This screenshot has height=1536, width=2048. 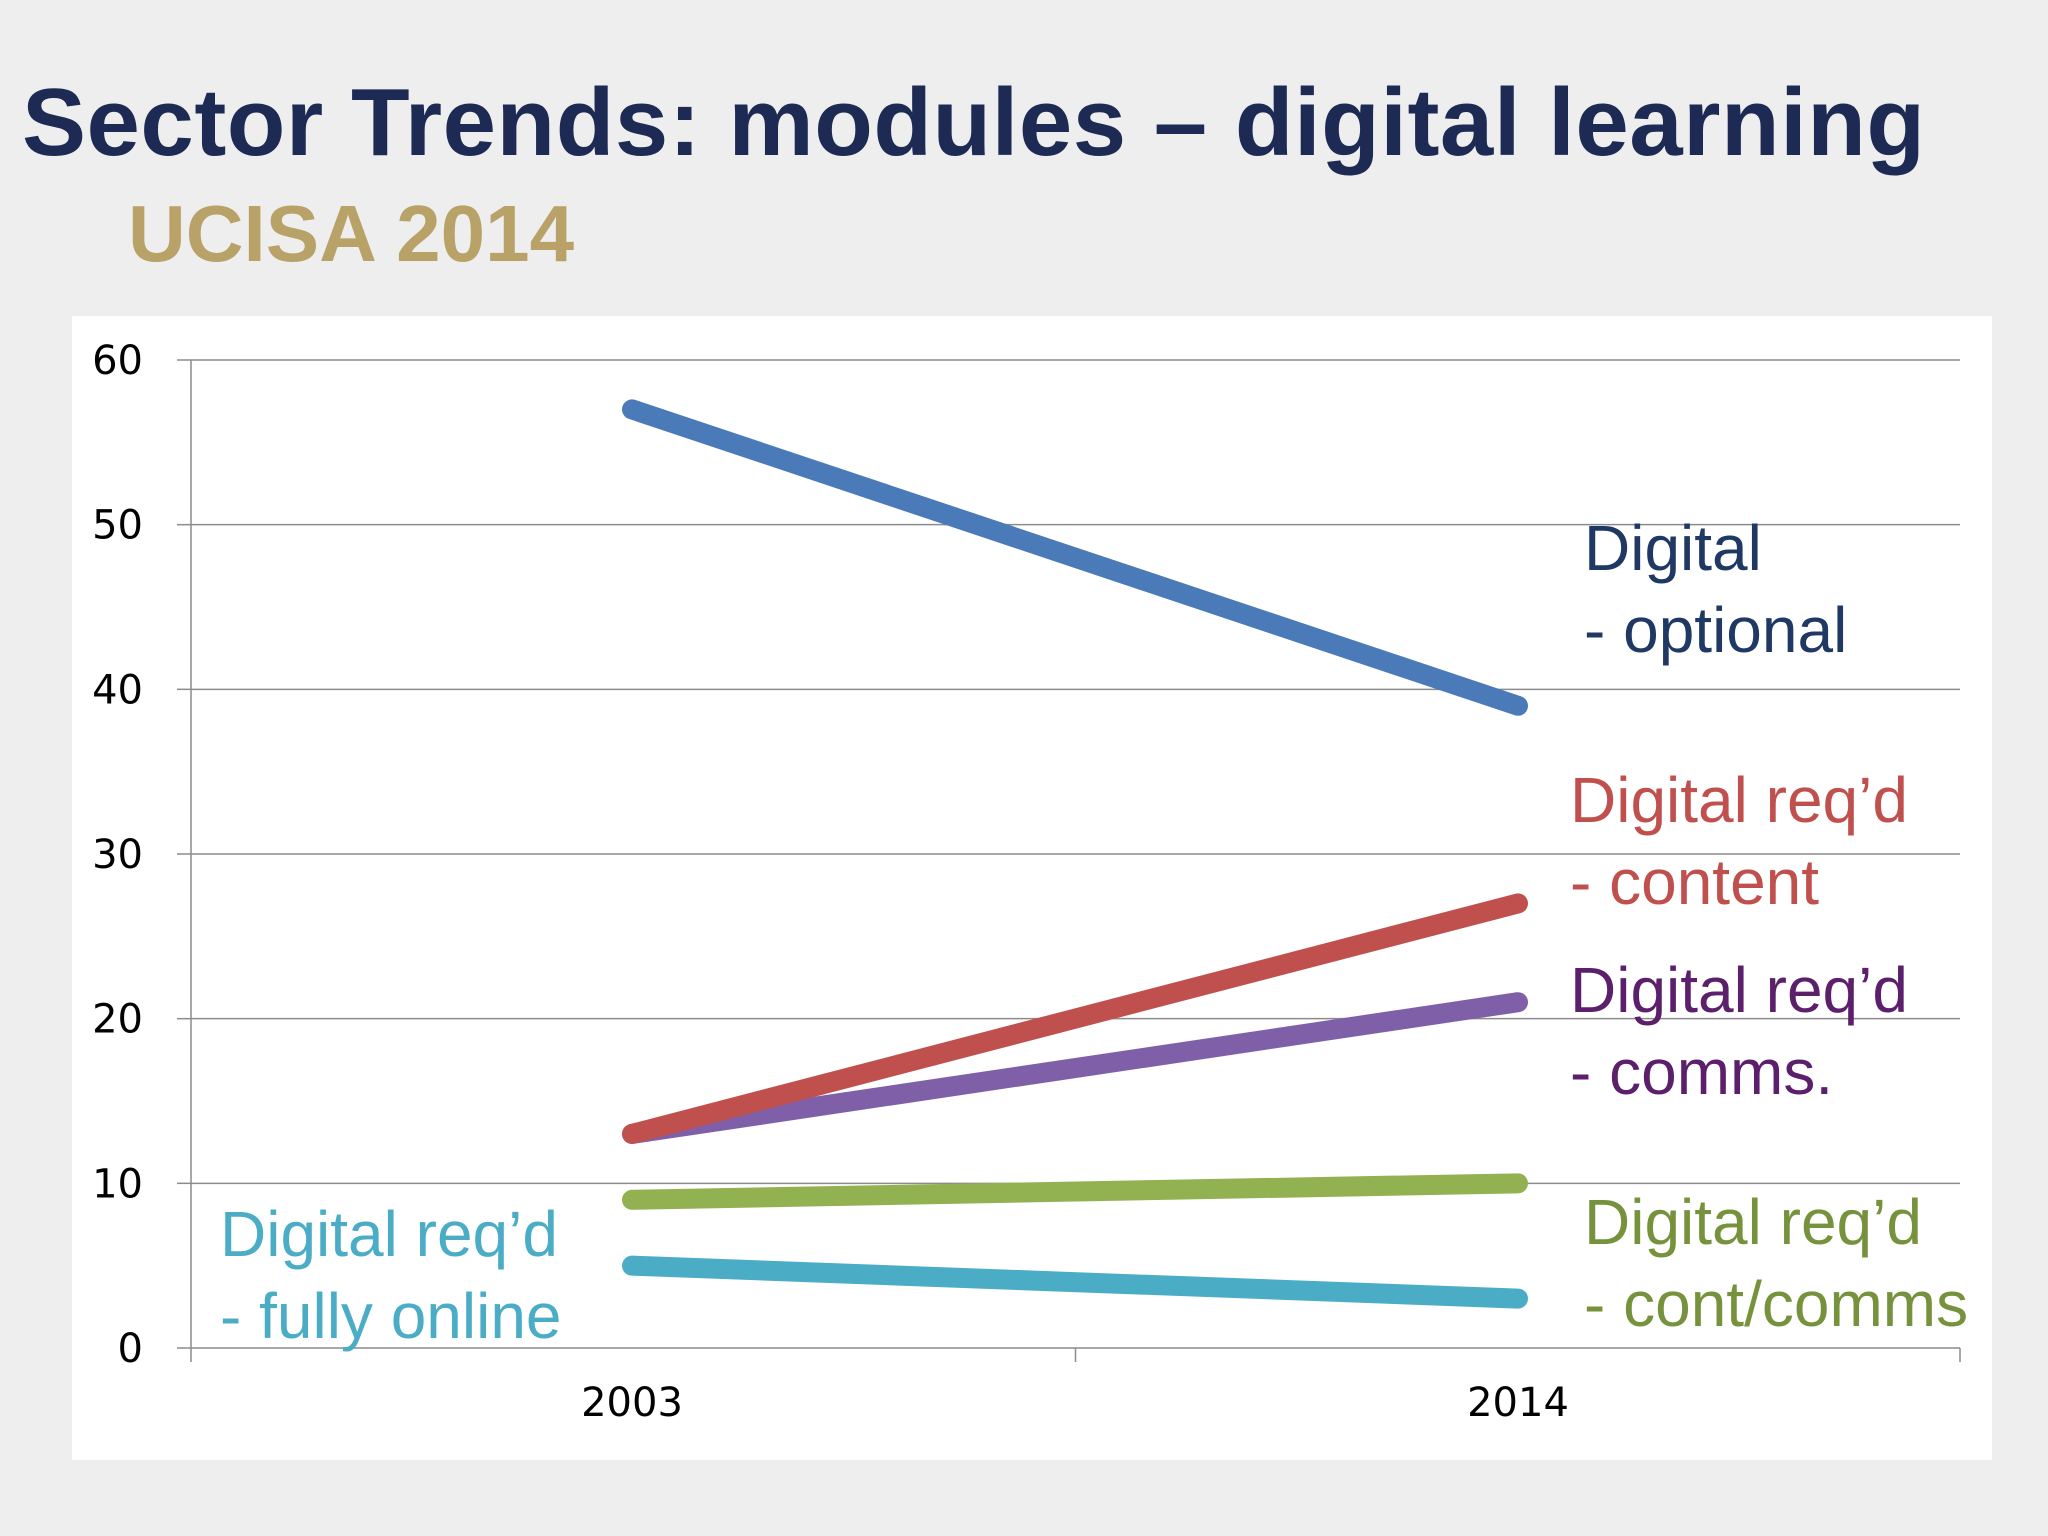 What do you see at coordinates (117, 1020) in the screenshot?
I see `y-tick-label: 20` at bounding box center [117, 1020].